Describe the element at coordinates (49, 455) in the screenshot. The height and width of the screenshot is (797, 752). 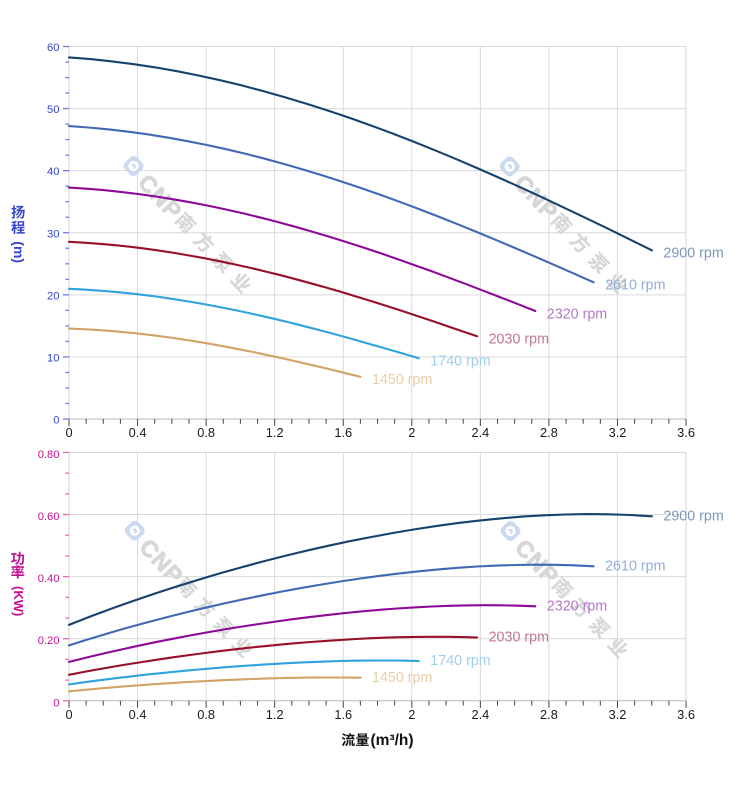
I see `svg-text: 0.80` at that location.